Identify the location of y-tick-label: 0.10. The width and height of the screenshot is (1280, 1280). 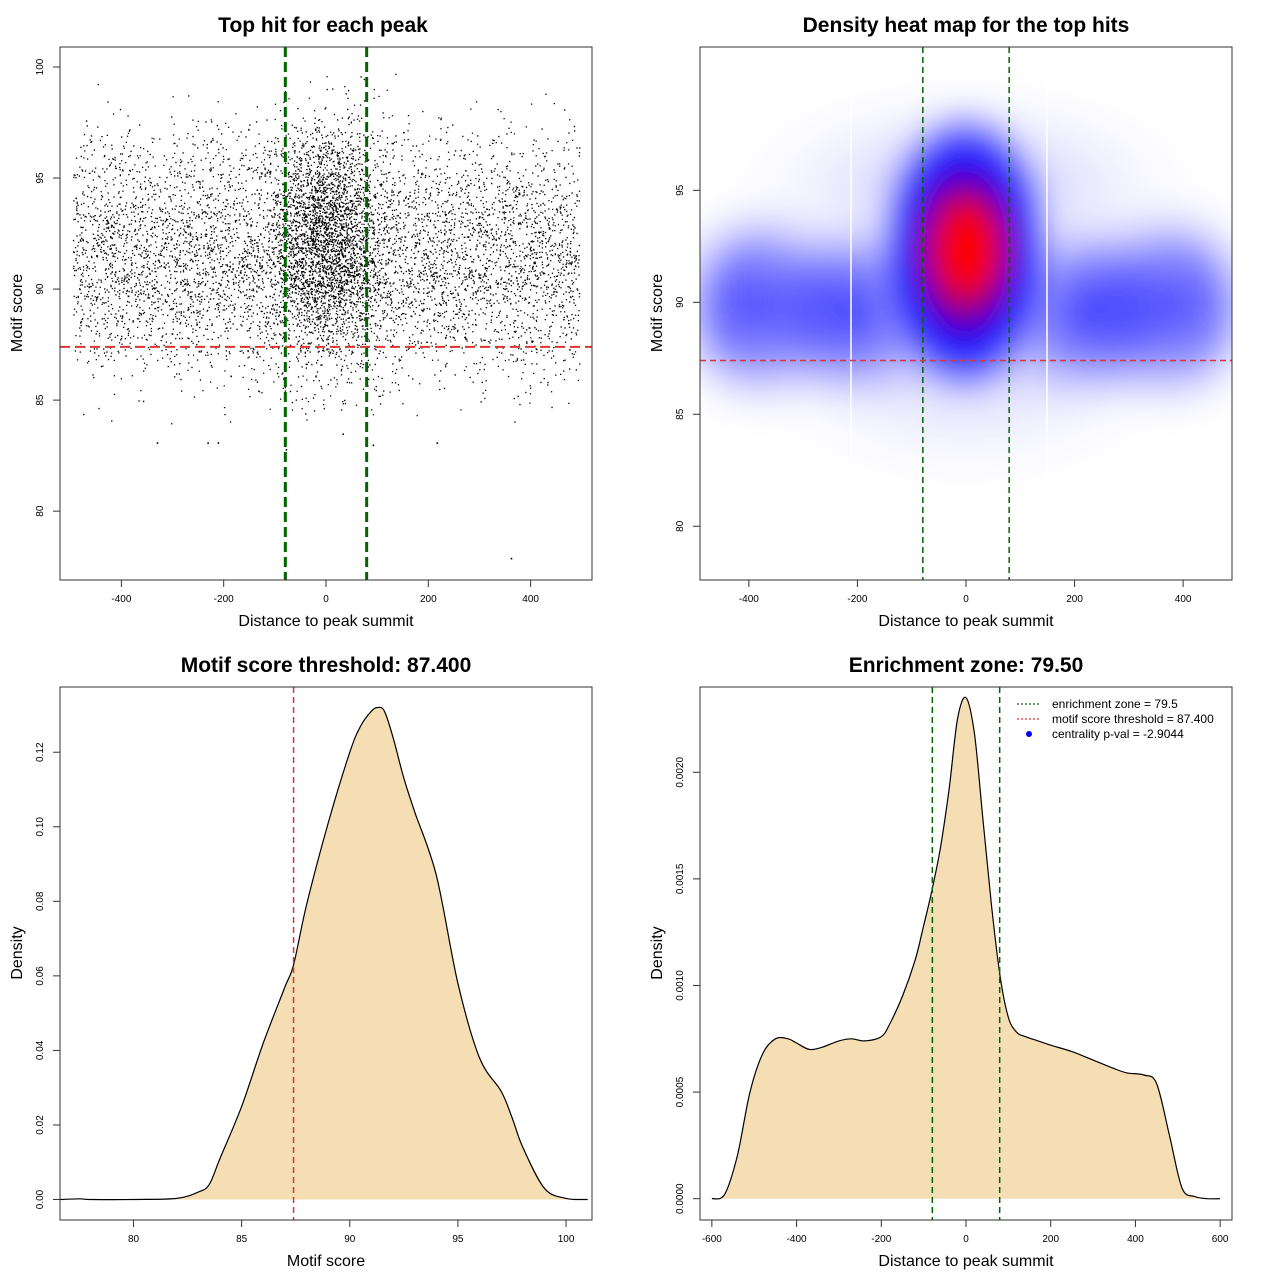
(40, 827).